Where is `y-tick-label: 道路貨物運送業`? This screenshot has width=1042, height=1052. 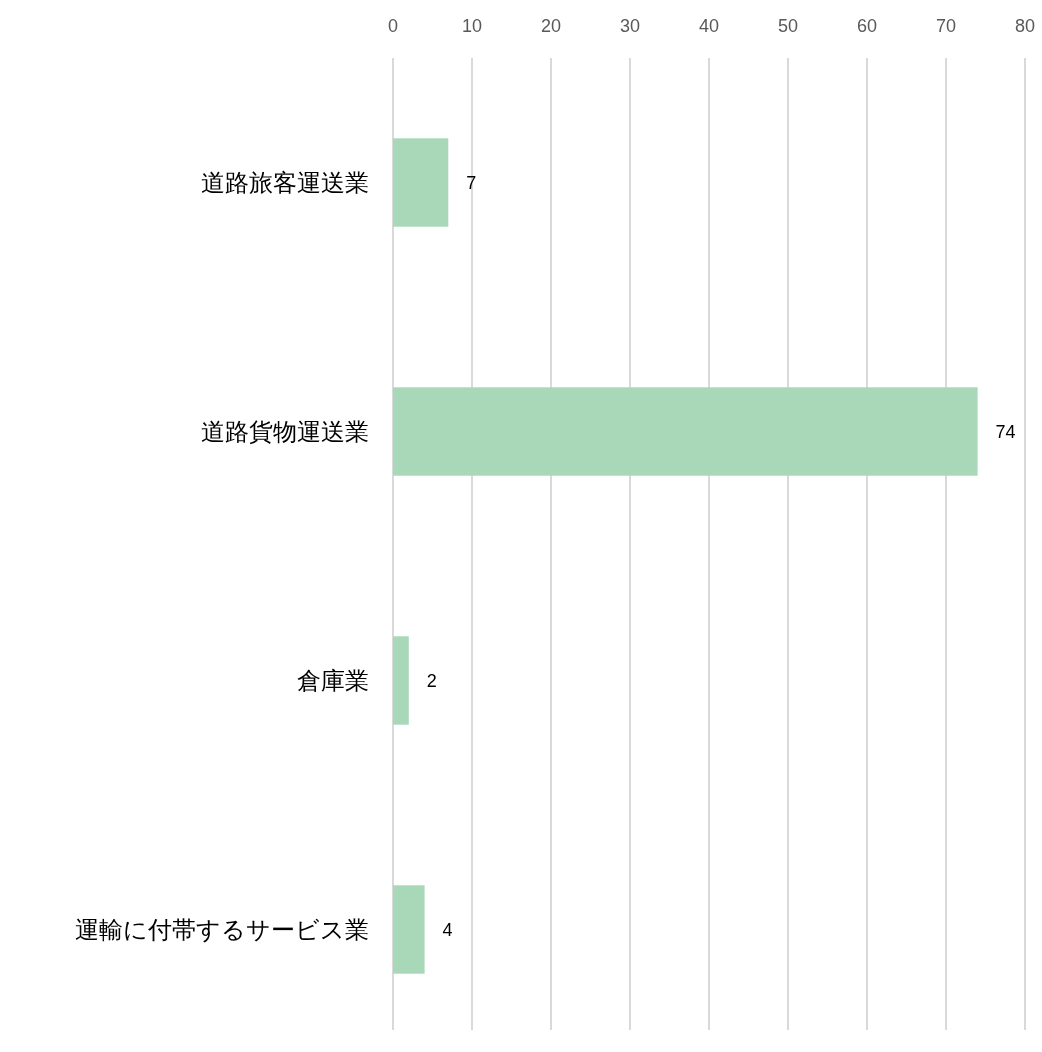
y-tick-label: 道路貨物運送業 is located at coordinates (285, 431).